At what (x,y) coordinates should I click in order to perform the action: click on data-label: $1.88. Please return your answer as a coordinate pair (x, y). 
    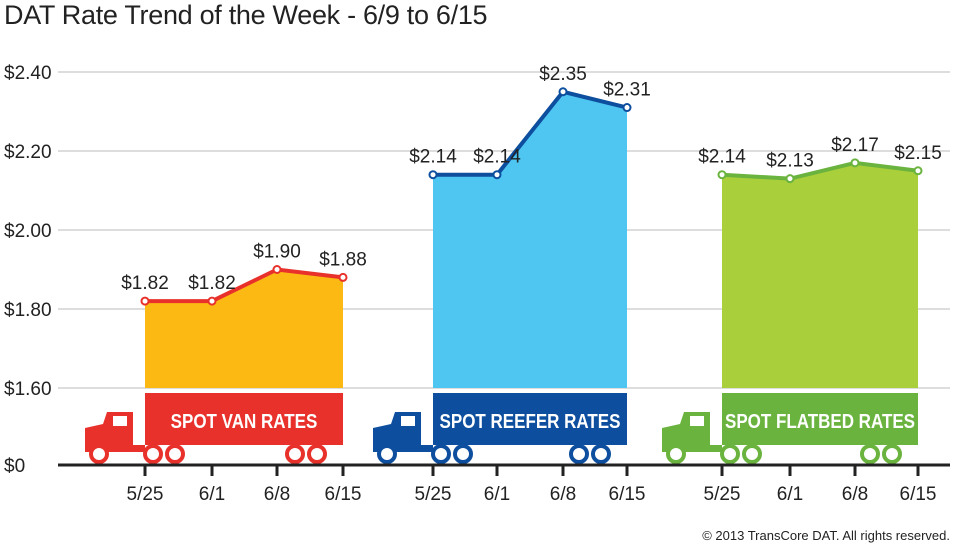
    Looking at the image, I should click on (343, 259).